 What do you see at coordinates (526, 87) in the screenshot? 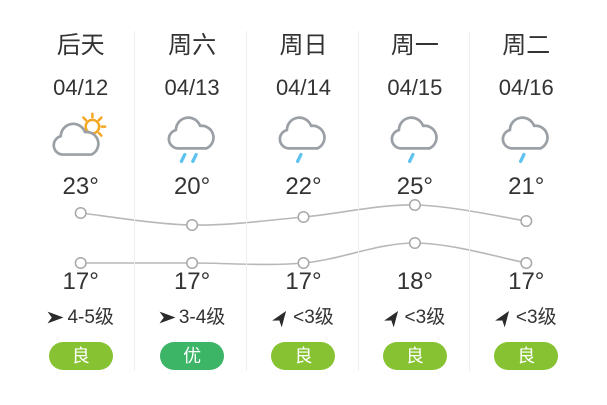
I see `date-label: 04/16` at bounding box center [526, 87].